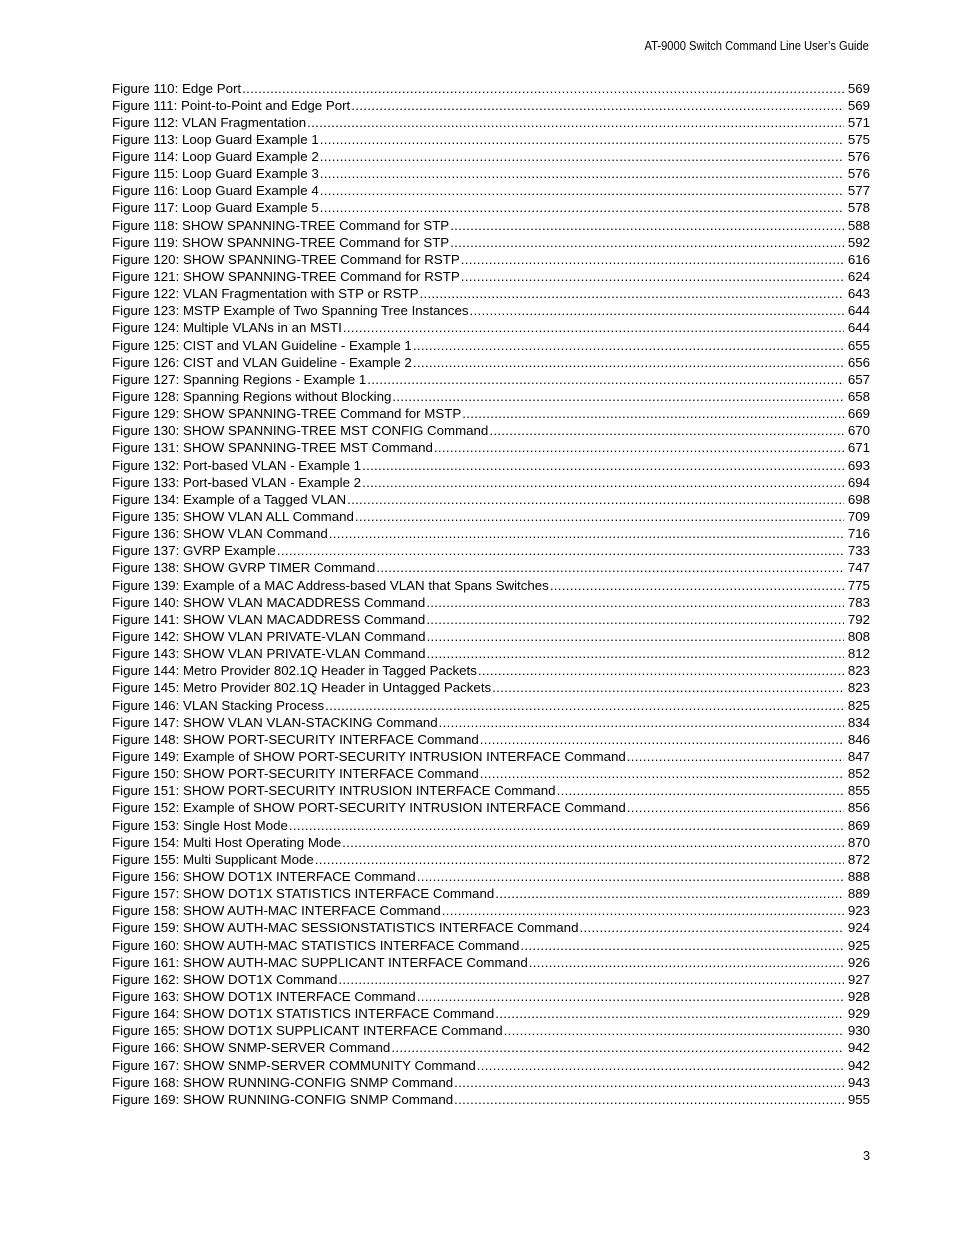 Image resolution: width=954 pixels, height=1235 pixels. What do you see at coordinates (491, 825) in the screenshot?
I see `toc-entry: Figure 153: Single Host Mode 869` at bounding box center [491, 825].